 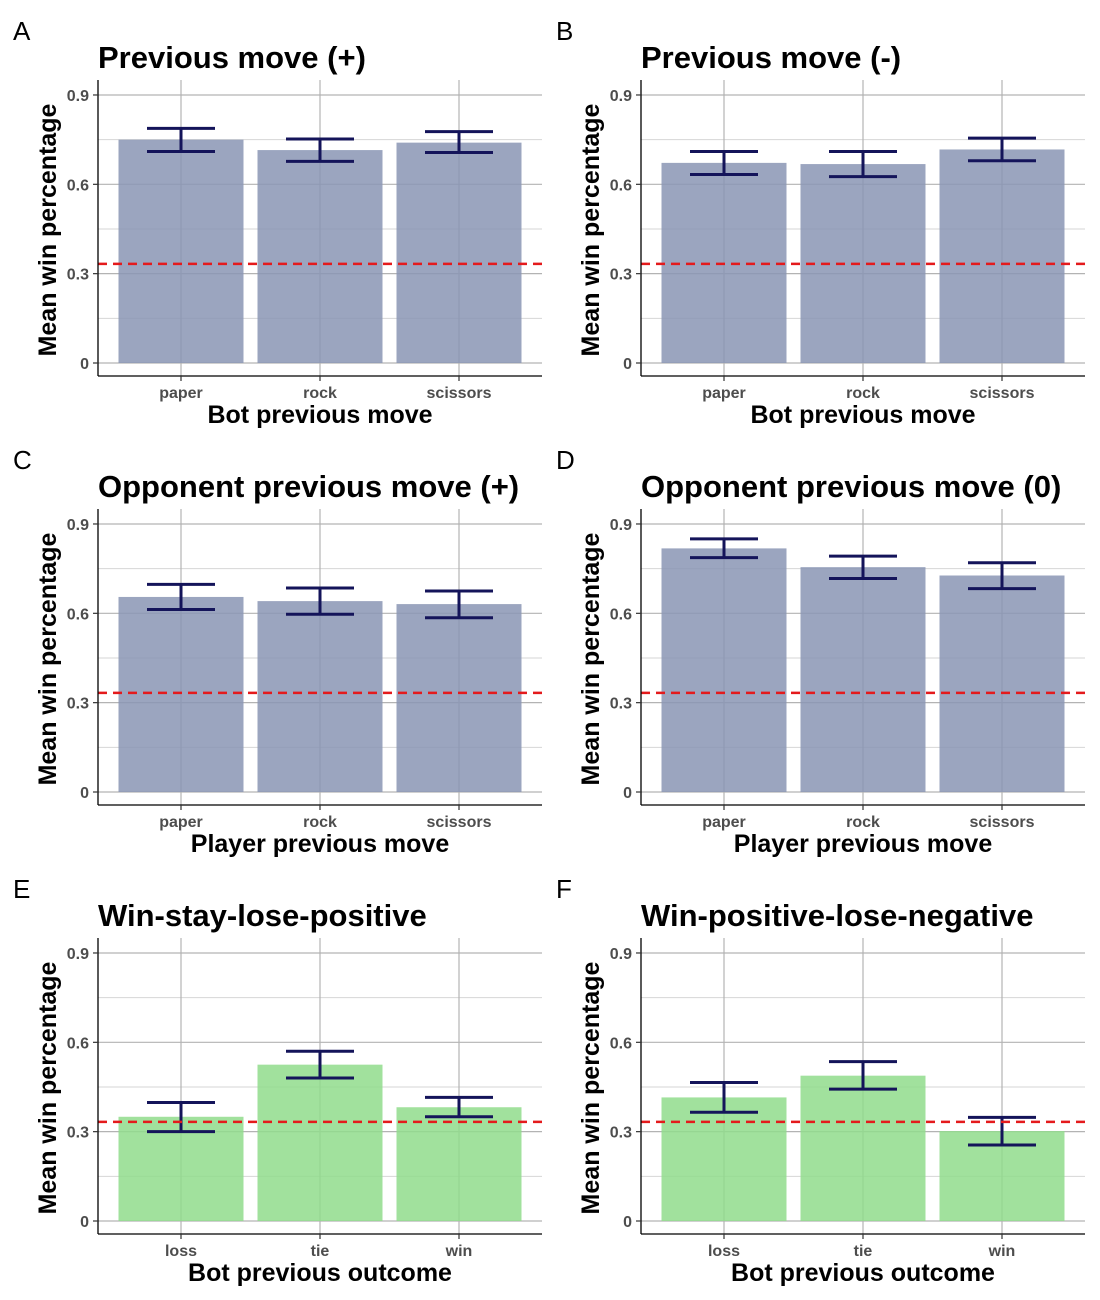 I want to click on chart-title: Previous move (+), so click(x=232, y=57).